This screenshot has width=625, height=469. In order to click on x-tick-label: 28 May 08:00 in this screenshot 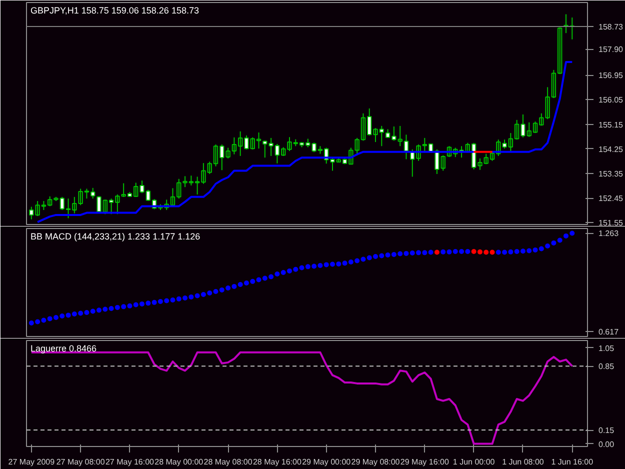, I will do `click(228, 462)`.